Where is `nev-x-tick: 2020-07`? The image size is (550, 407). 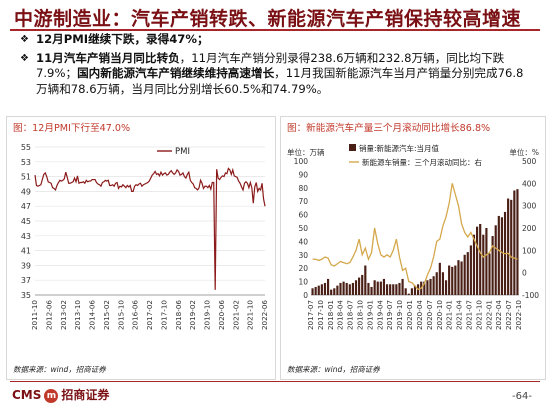
nev-x-tick: 2020-07 is located at coordinates (429, 315).